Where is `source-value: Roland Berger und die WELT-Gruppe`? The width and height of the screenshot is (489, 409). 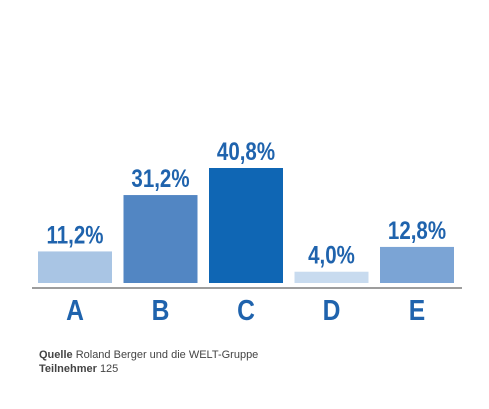
source-value: Roland Berger und die WELT-Gruppe is located at coordinates (167, 355).